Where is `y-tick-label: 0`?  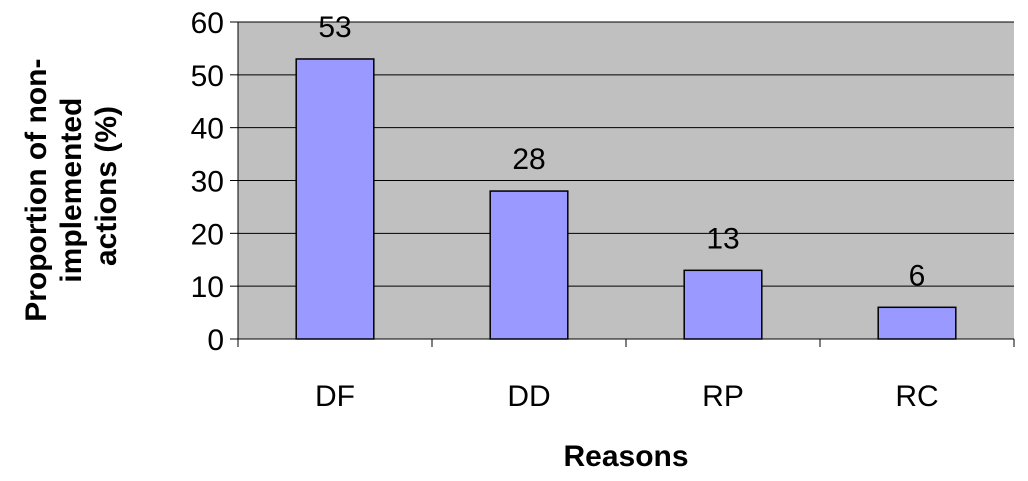 y-tick-label: 0 is located at coordinates (215, 340).